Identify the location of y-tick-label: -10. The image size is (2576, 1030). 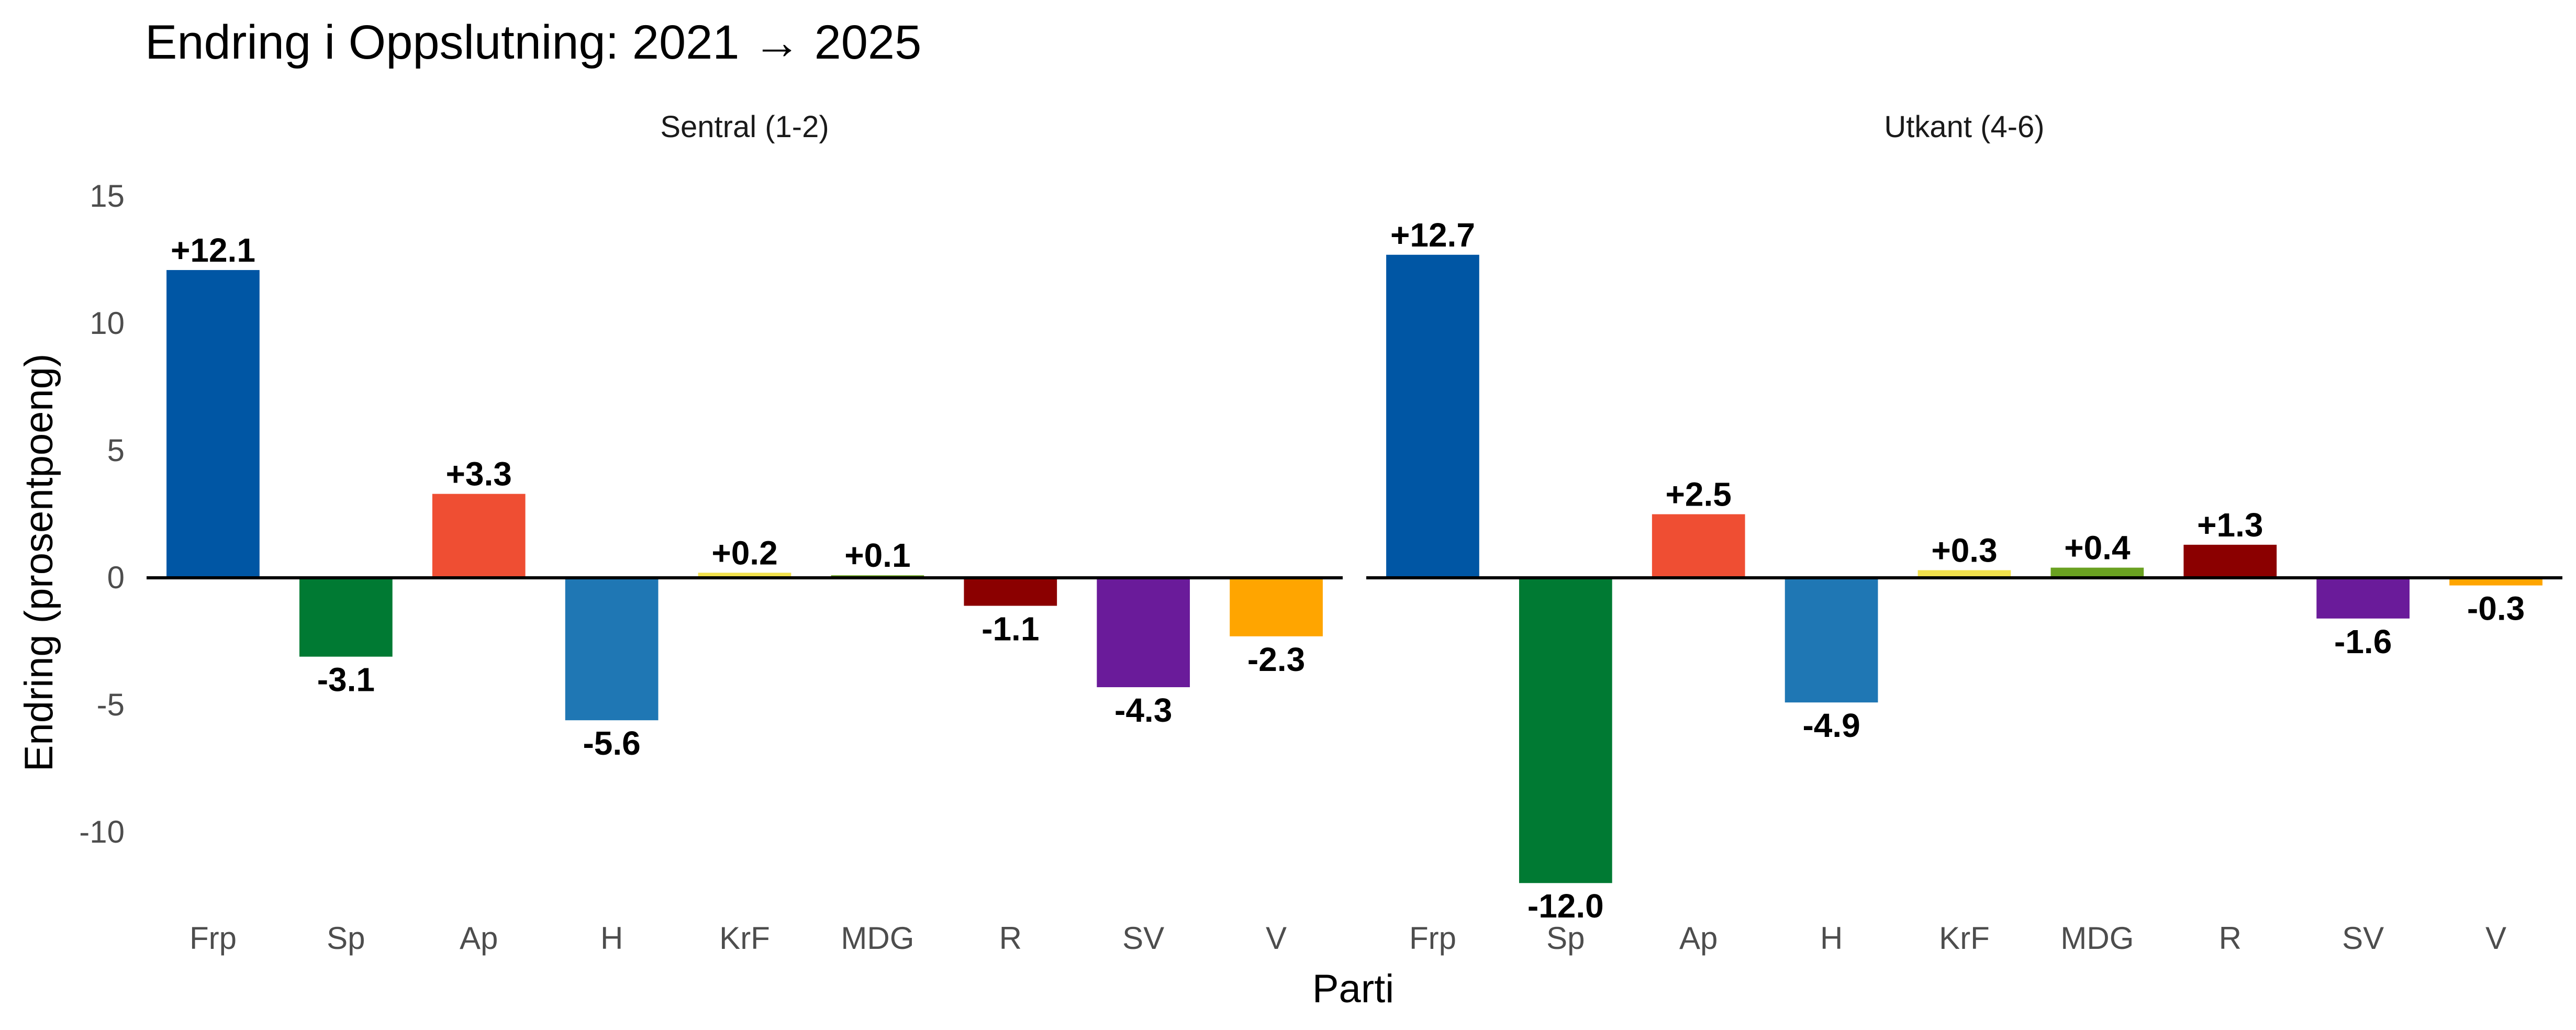
(102, 831).